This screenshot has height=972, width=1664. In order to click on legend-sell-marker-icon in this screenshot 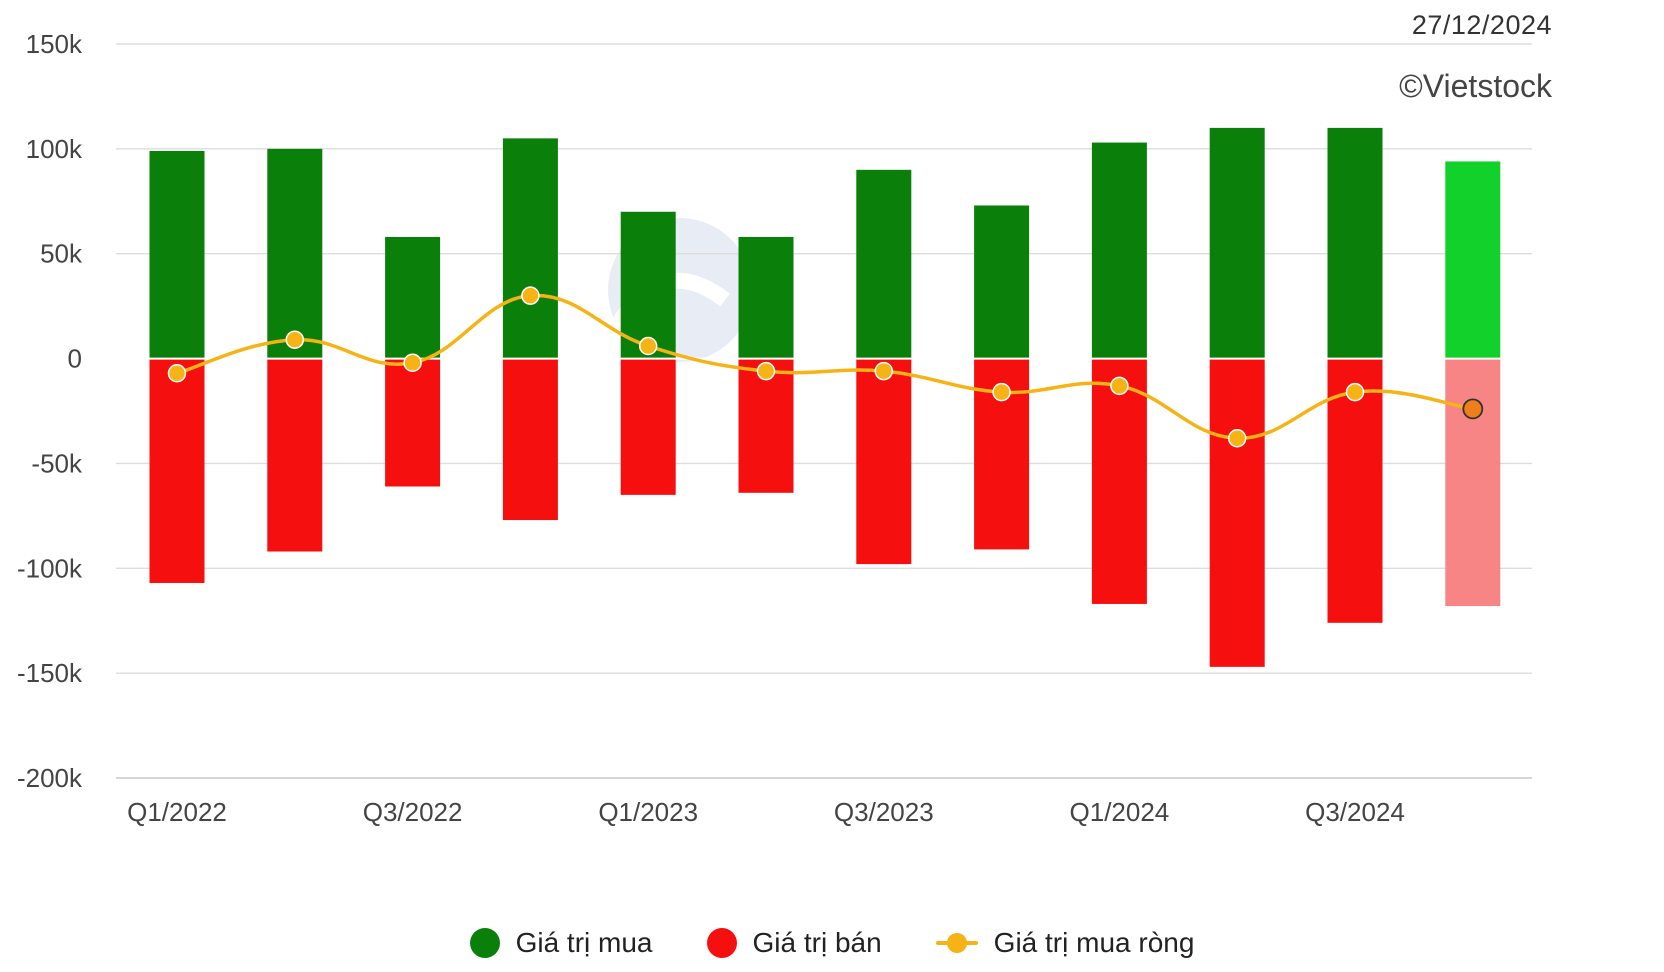, I will do `click(721, 943)`.